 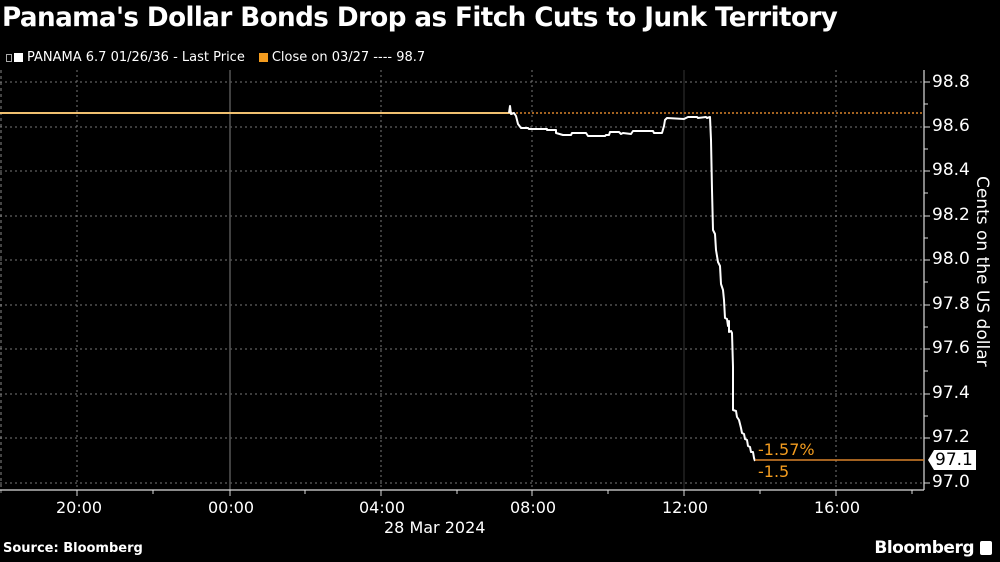 I want to click on y-tick-label: 98.4, so click(x=951, y=170).